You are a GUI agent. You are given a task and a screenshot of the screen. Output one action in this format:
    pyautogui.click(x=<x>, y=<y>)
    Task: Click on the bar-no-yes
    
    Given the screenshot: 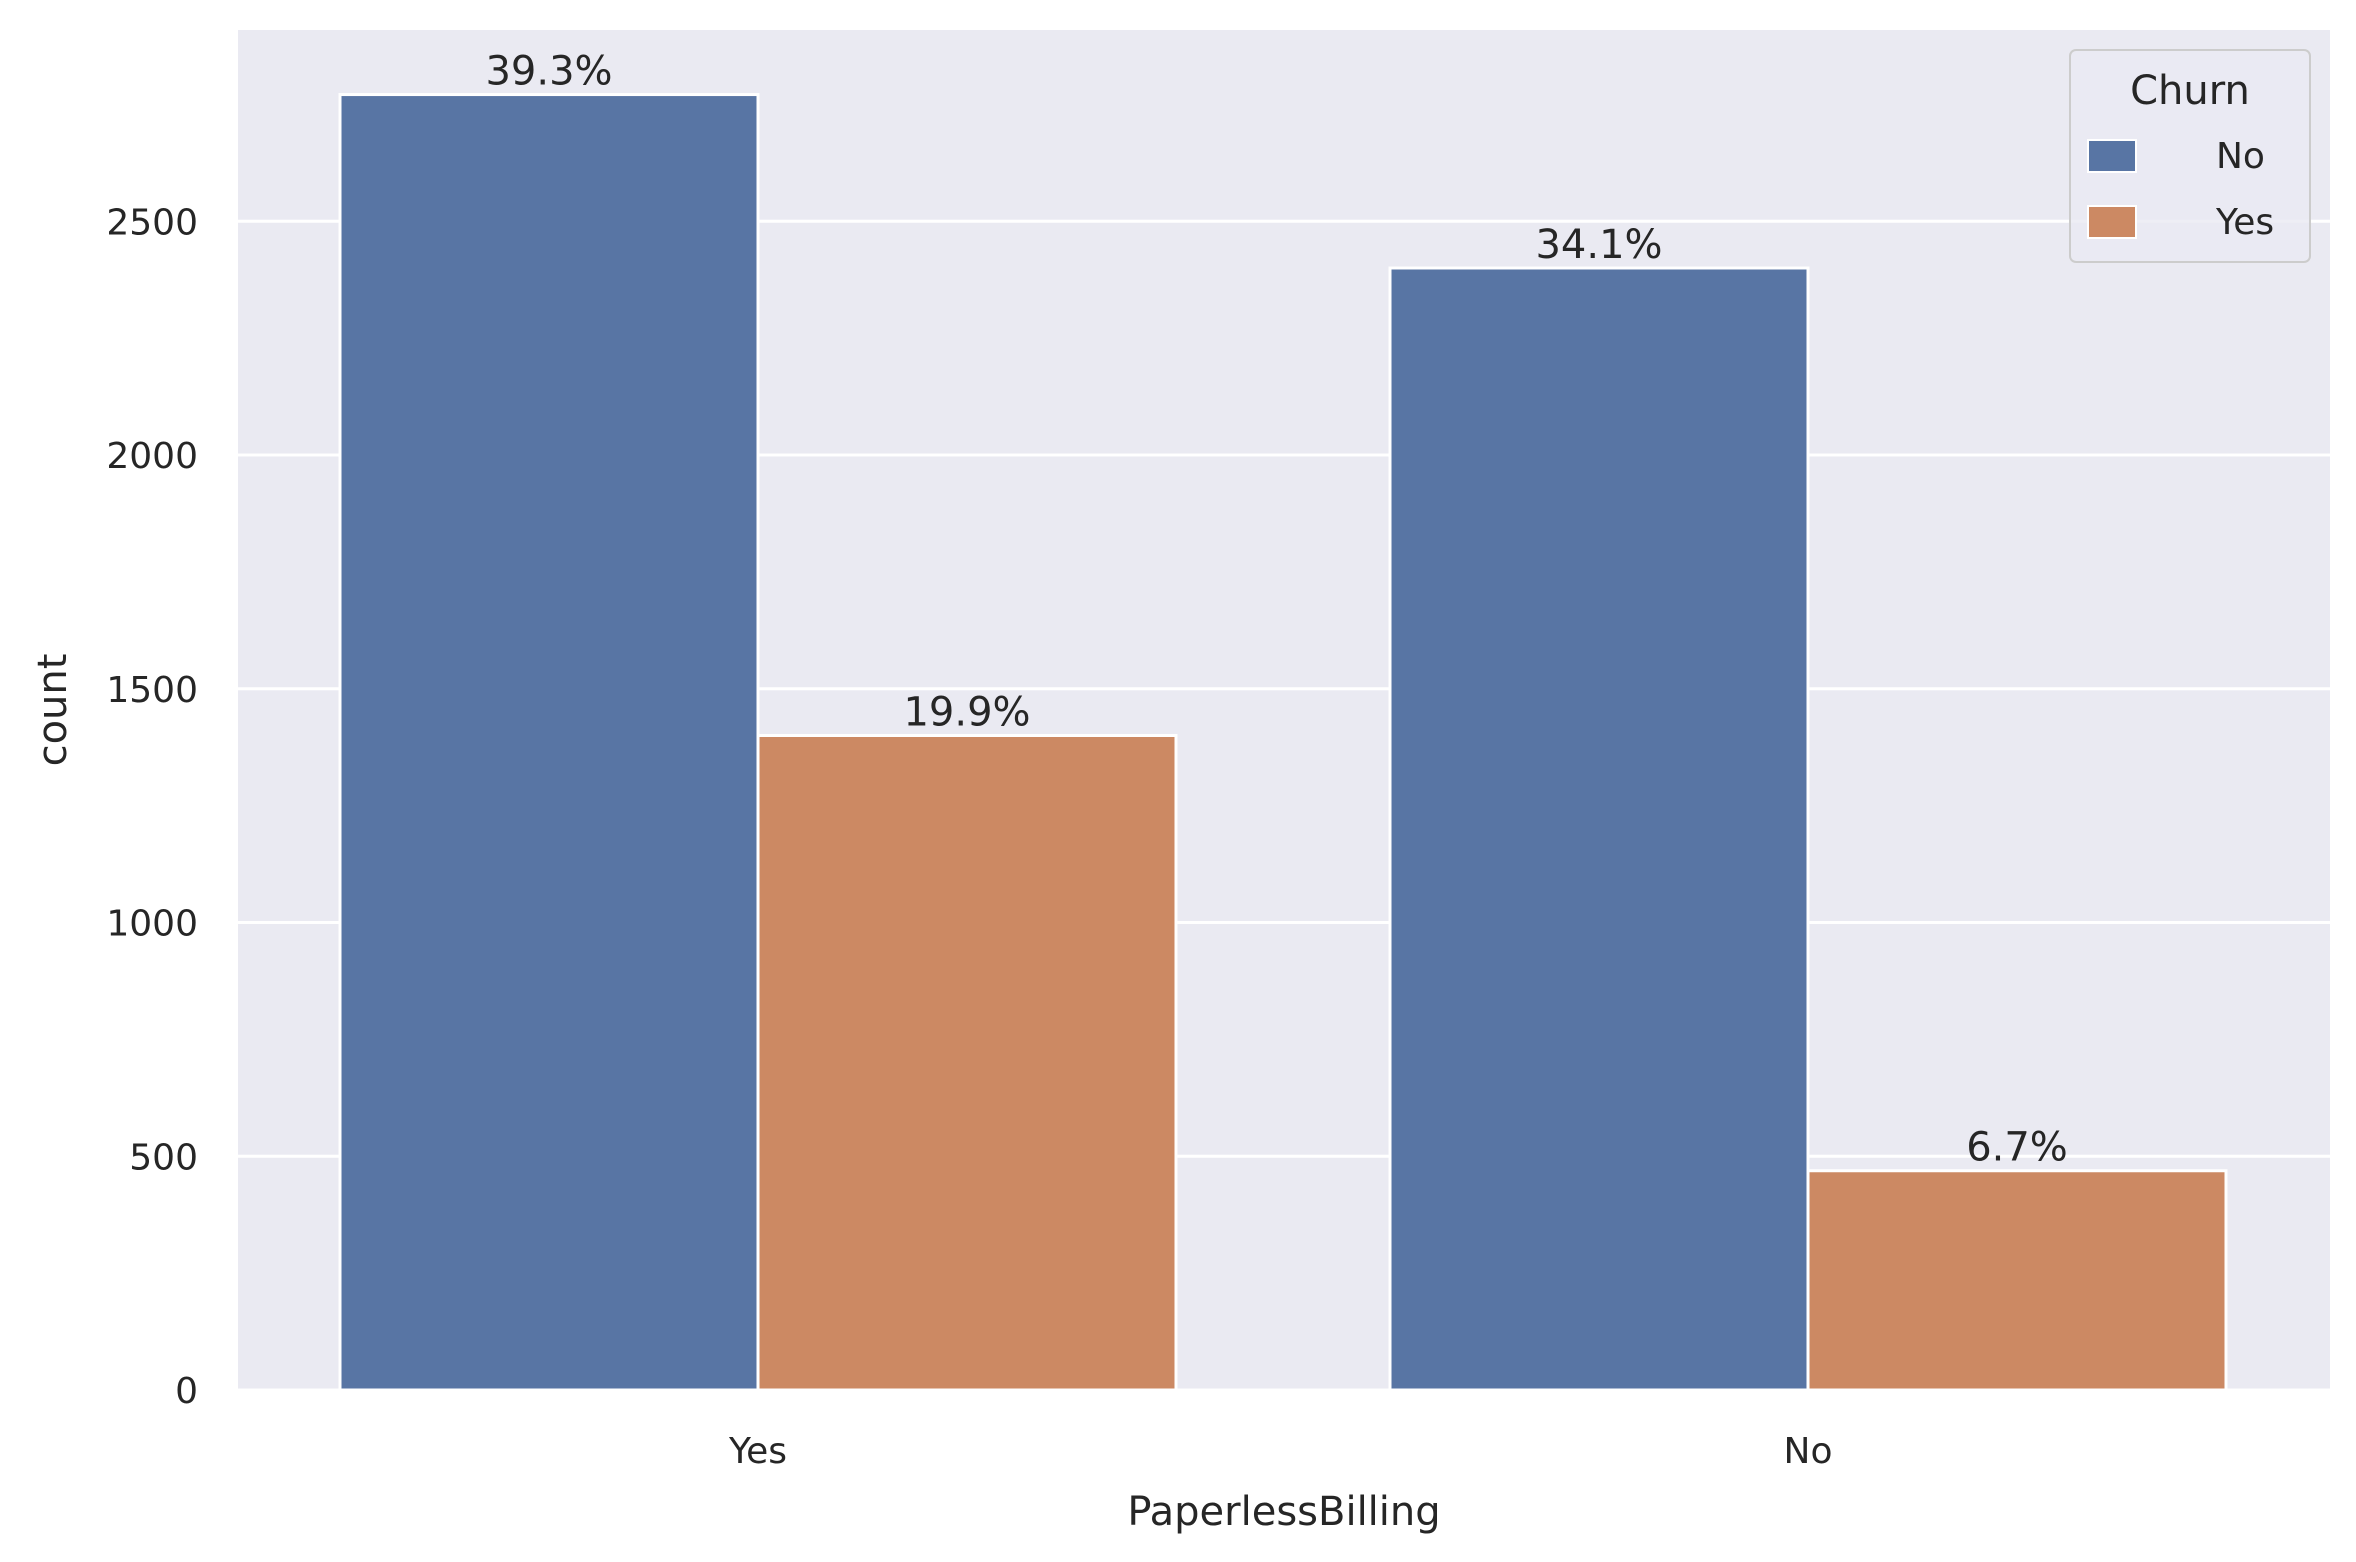 What is the action you would take?
    pyautogui.click(x=2017, y=1280)
    